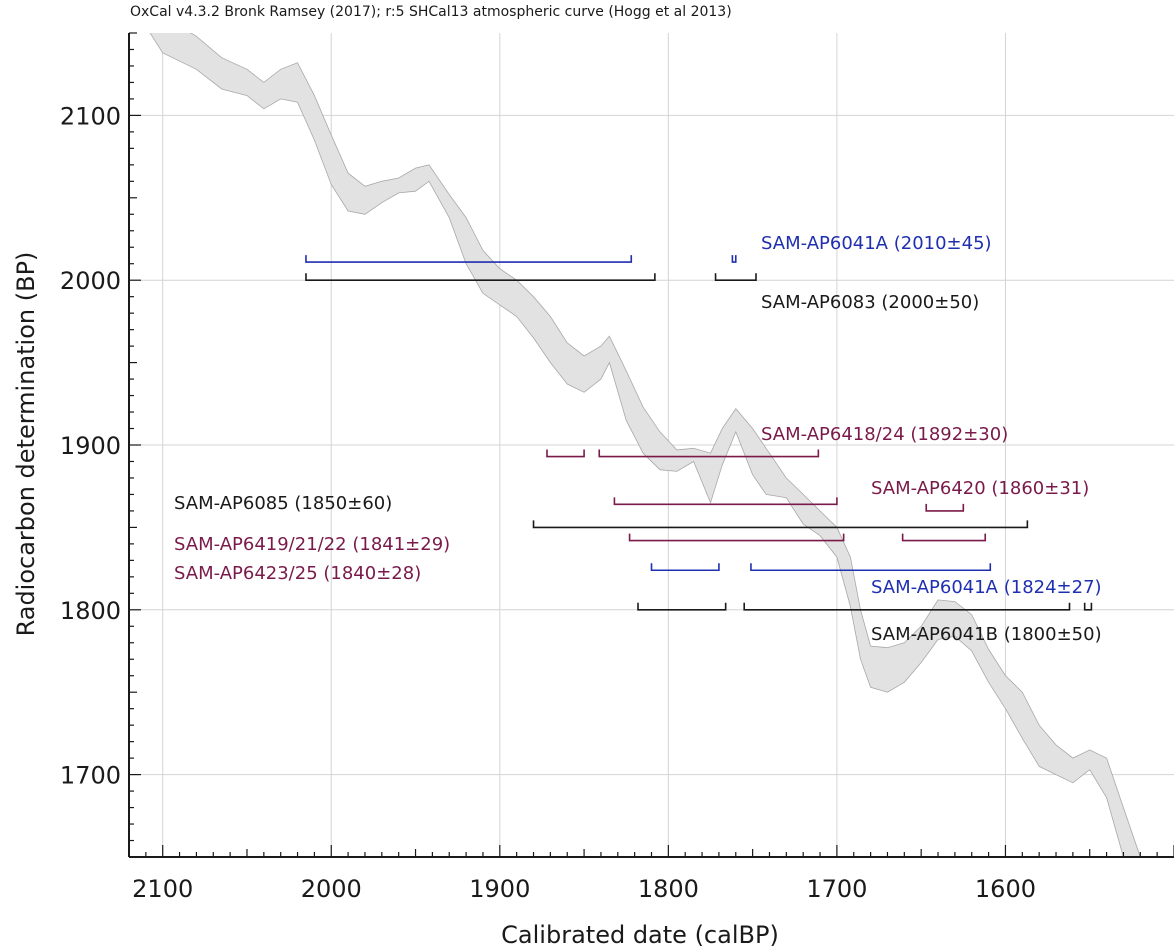 This screenshot has width=1174, height=949. What do you see at coordinates (297, 573) in the screenshot?
I see `sample-label-6423-25: SAM-AP6423/25 (1840±28)` at bounding box center [297, 573].